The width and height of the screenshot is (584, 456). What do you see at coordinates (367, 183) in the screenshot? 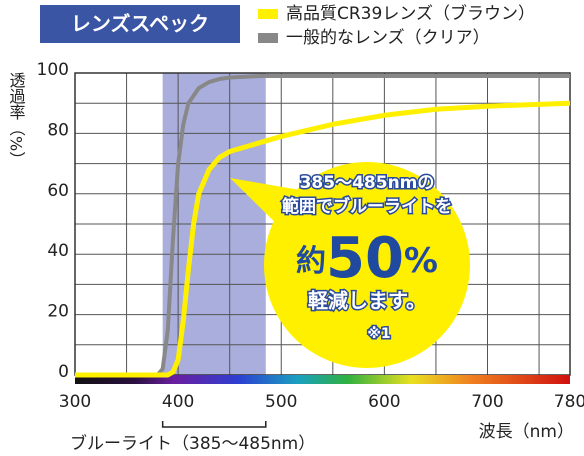
I see `callout-text: 385～485nmの` at bounding box center [367, 183].